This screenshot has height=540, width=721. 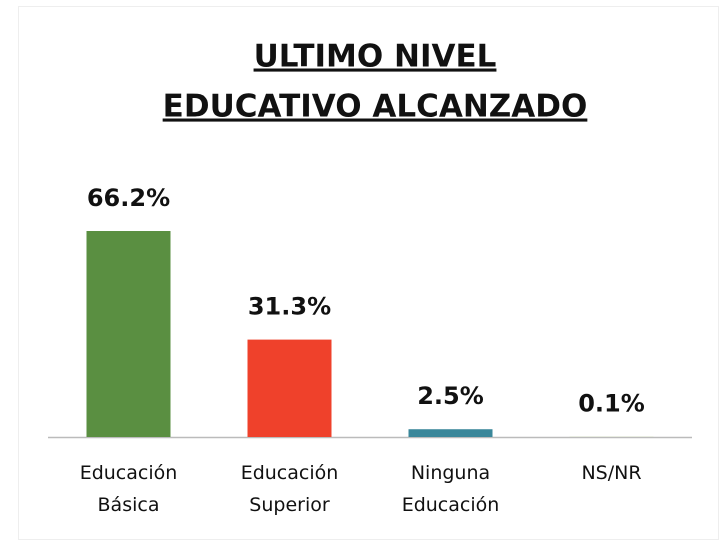 I want to click on data-label: 0.1%, so click(x=611, y=404).